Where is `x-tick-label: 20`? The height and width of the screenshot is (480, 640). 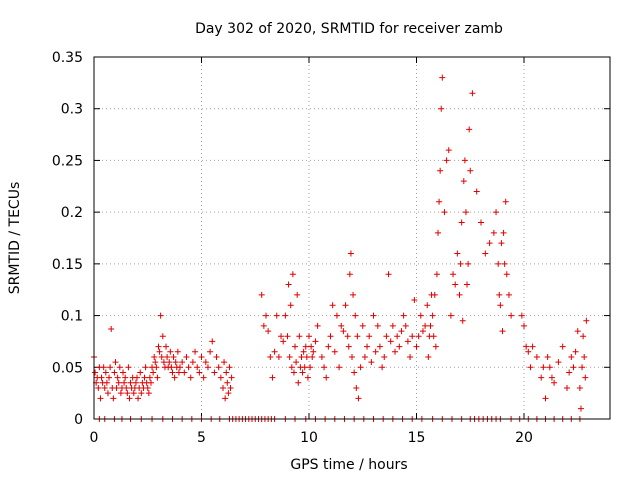
x-tick-label: 20 is located at coordinates (524, 438).